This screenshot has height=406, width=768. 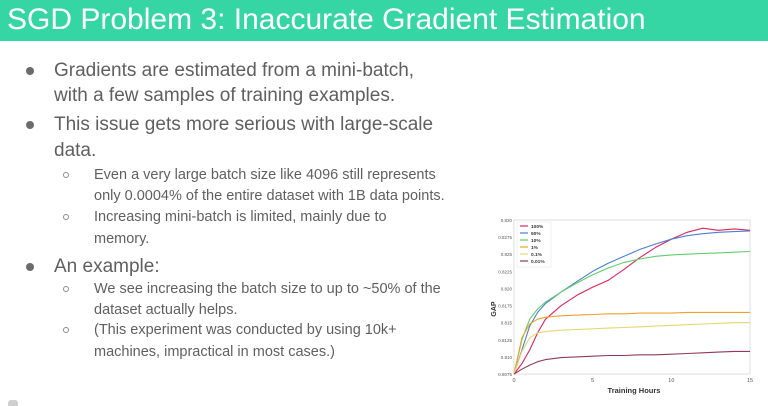 I want to click on legend-box, so click(x=534, y=244).